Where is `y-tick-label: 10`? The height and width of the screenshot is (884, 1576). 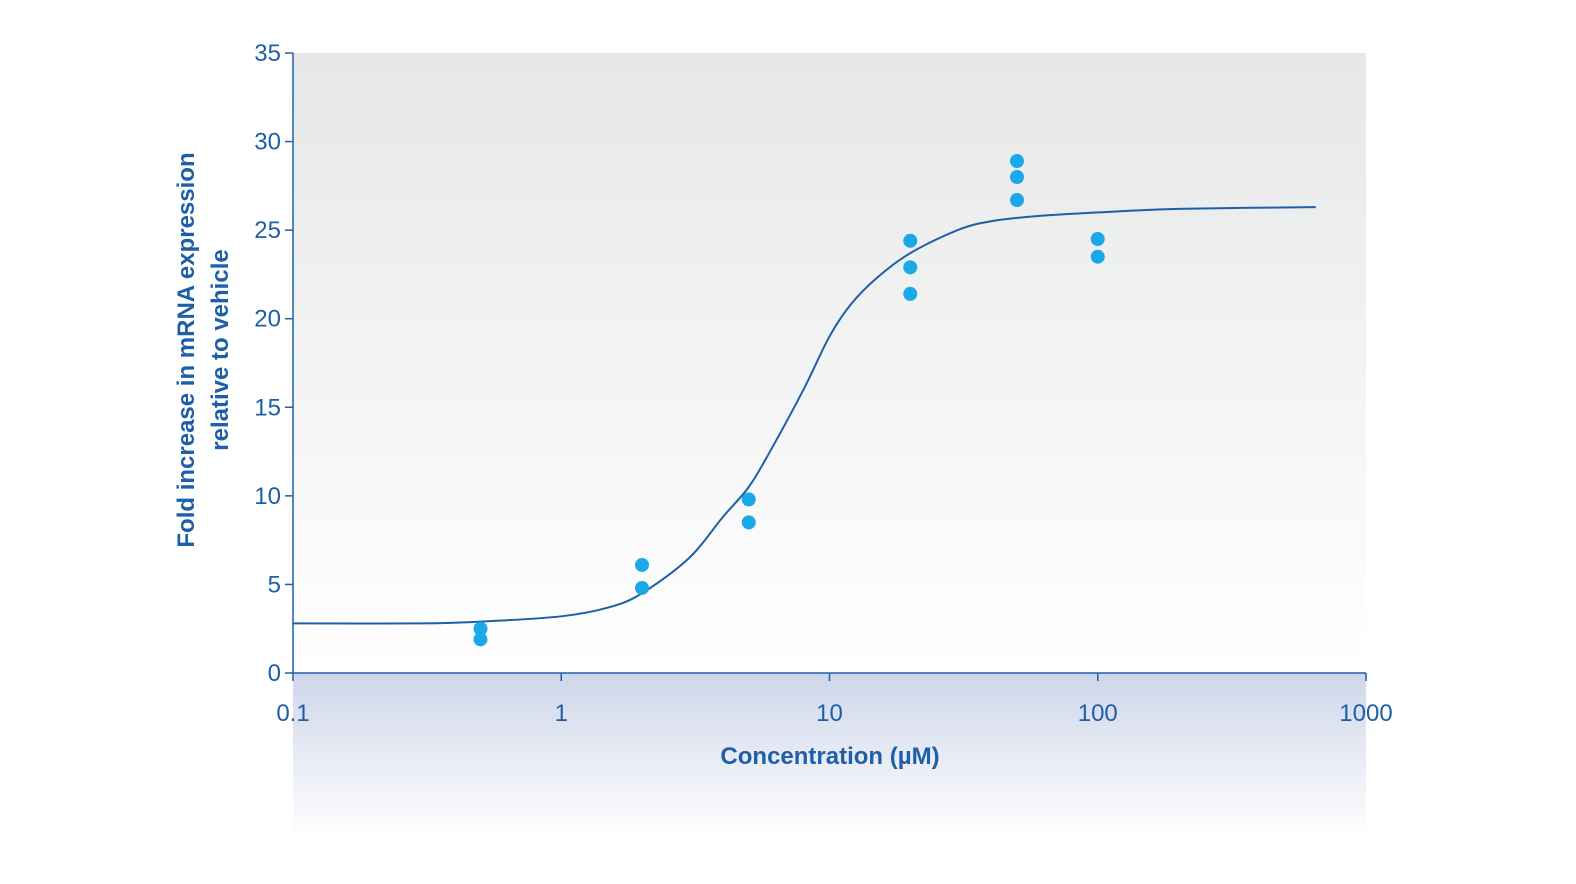
y-tick-label: 10 is located at coordinates (267, 496).